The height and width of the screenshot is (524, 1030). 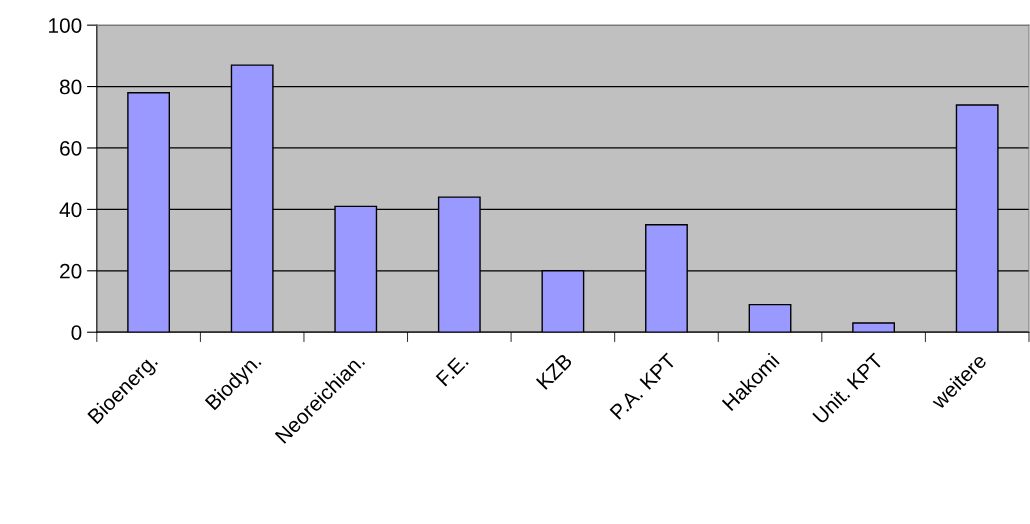 I want to click on x-tick-label: KZB, so click(x=554, y=371).